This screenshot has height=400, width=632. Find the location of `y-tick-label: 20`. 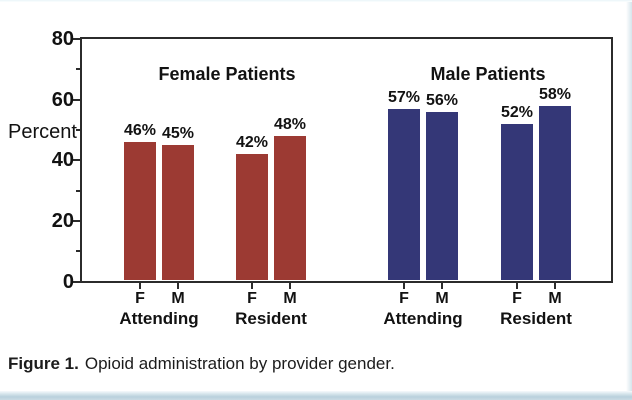

y-tick-label: 20 is located at coordinates (62, 220).